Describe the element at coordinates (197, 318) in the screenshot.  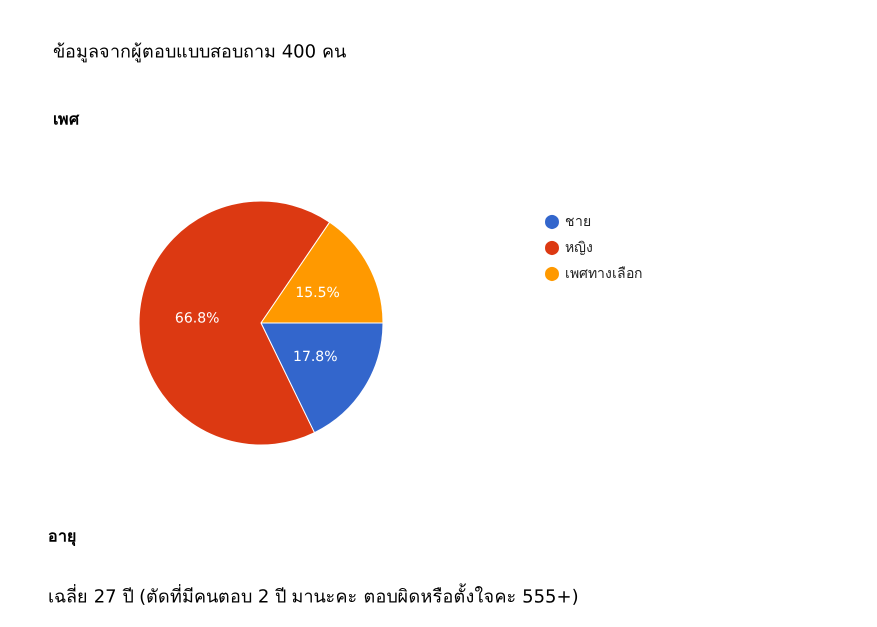
I see `data-label: 66.8%` at that location.